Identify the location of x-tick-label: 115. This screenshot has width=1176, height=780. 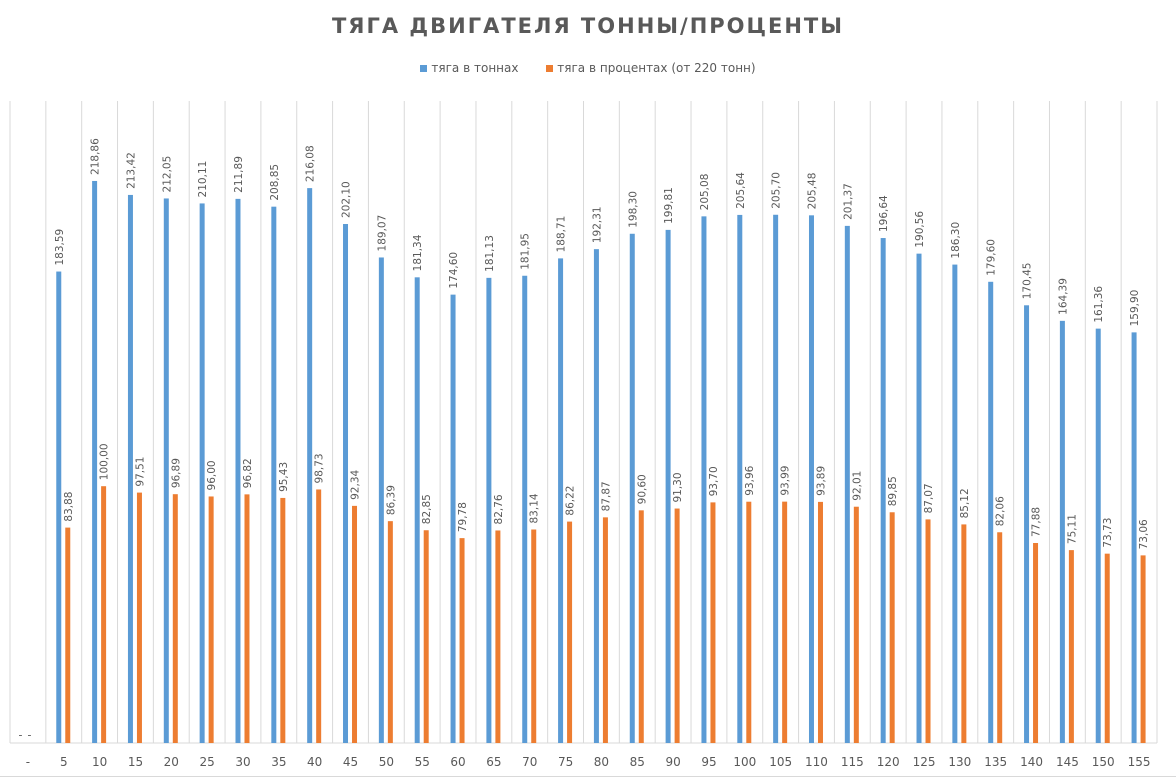
(852, 762).